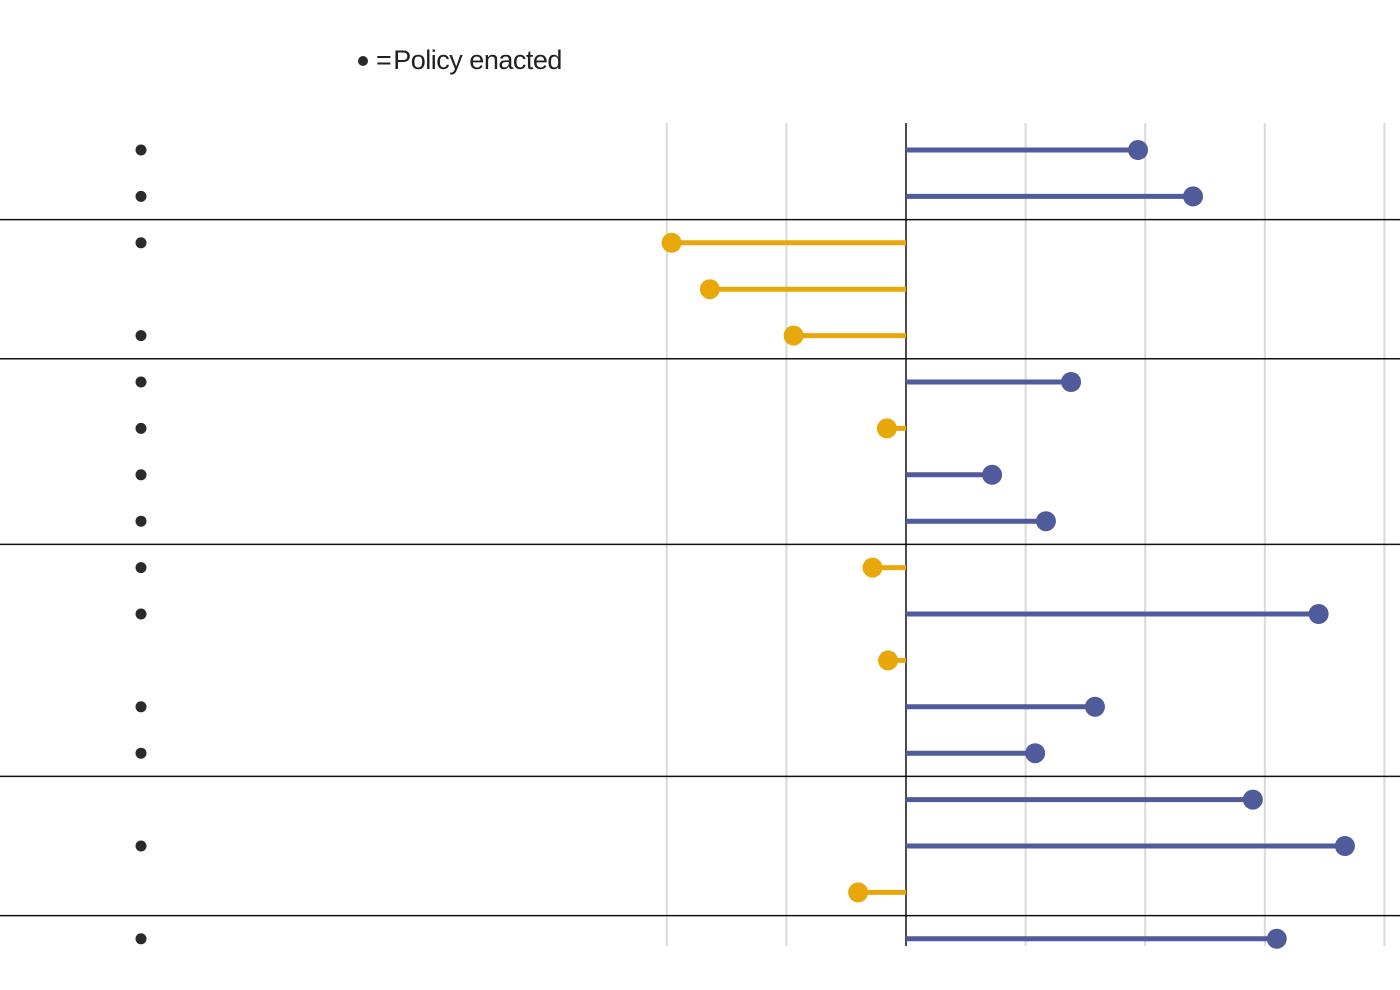 Image resolution: width=1400 pixels, height=990 pixels. I want to click on legend-equals-sign: =, so click(384, 59).